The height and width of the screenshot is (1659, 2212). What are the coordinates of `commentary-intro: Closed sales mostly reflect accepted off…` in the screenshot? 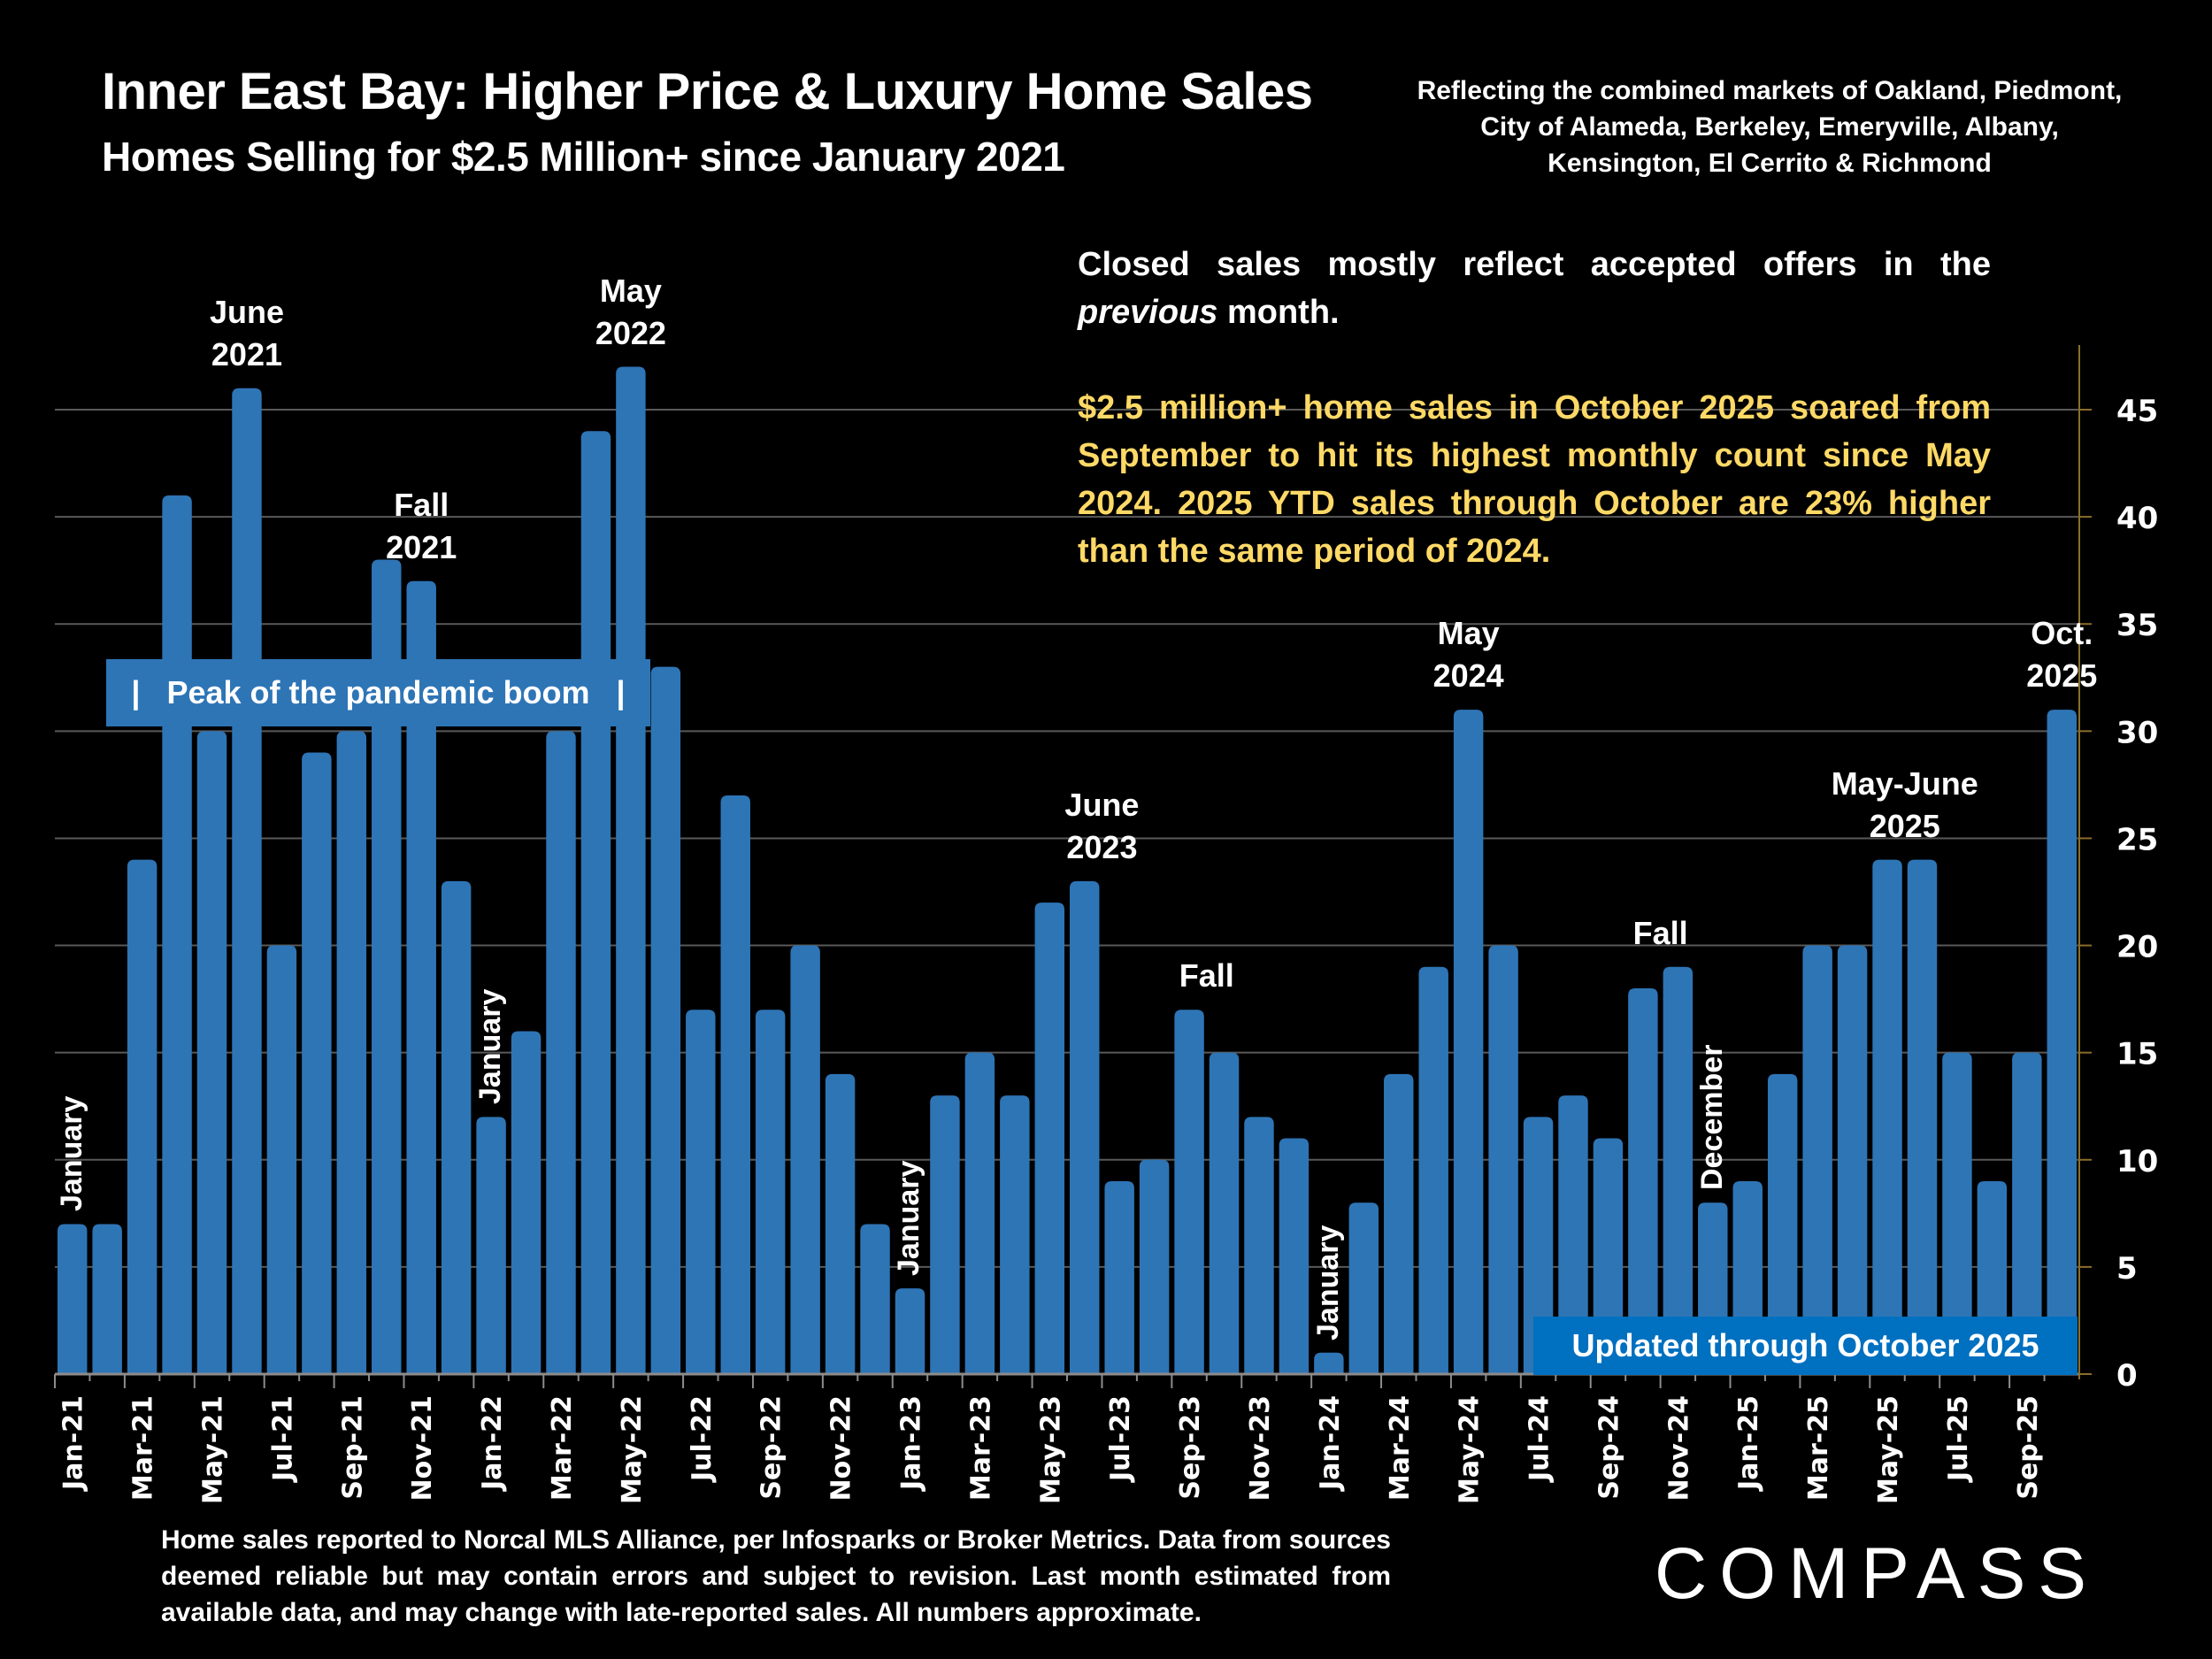 It's located at (1535, 288).